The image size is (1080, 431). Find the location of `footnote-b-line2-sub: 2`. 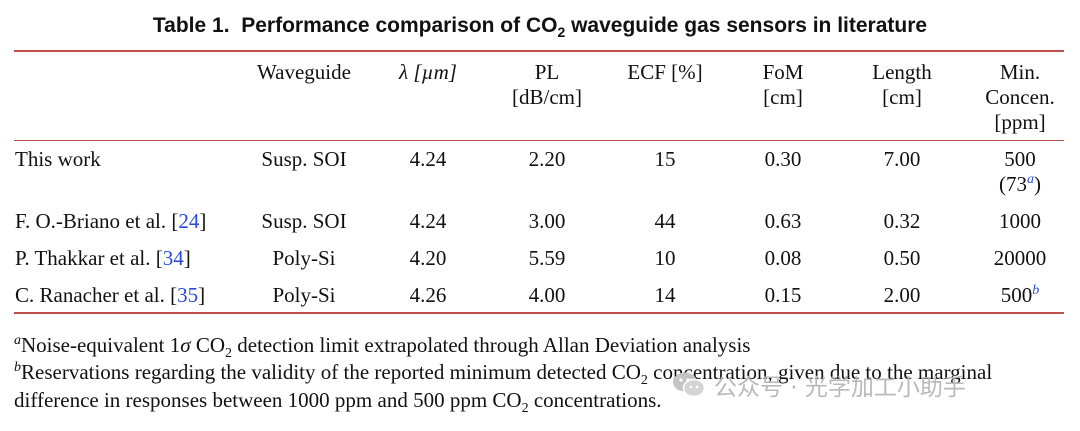

footnote-b-line2-sub: 2 is located at coordinates (525, 409).